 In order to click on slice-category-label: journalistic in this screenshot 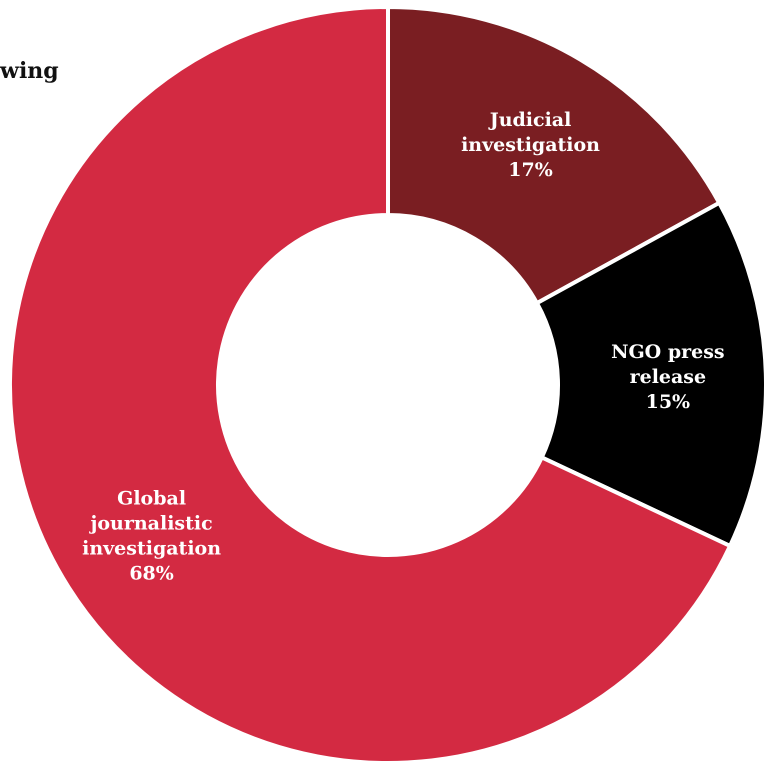, I will do `click(150, 524)`.